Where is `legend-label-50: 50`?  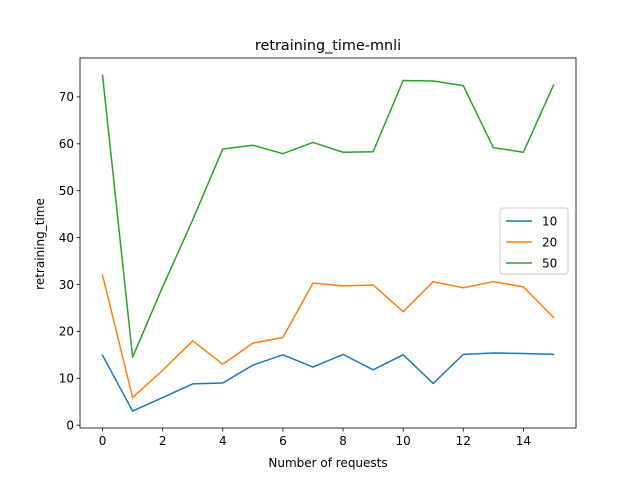 legend-label-50: 50 is located at coordinates (549, 263).